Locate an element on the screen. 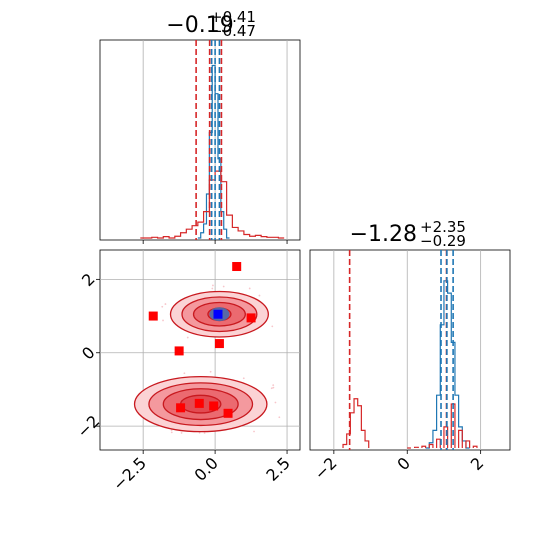  x-tick-label-0: −2.5 is located at coordinates (129, 473).